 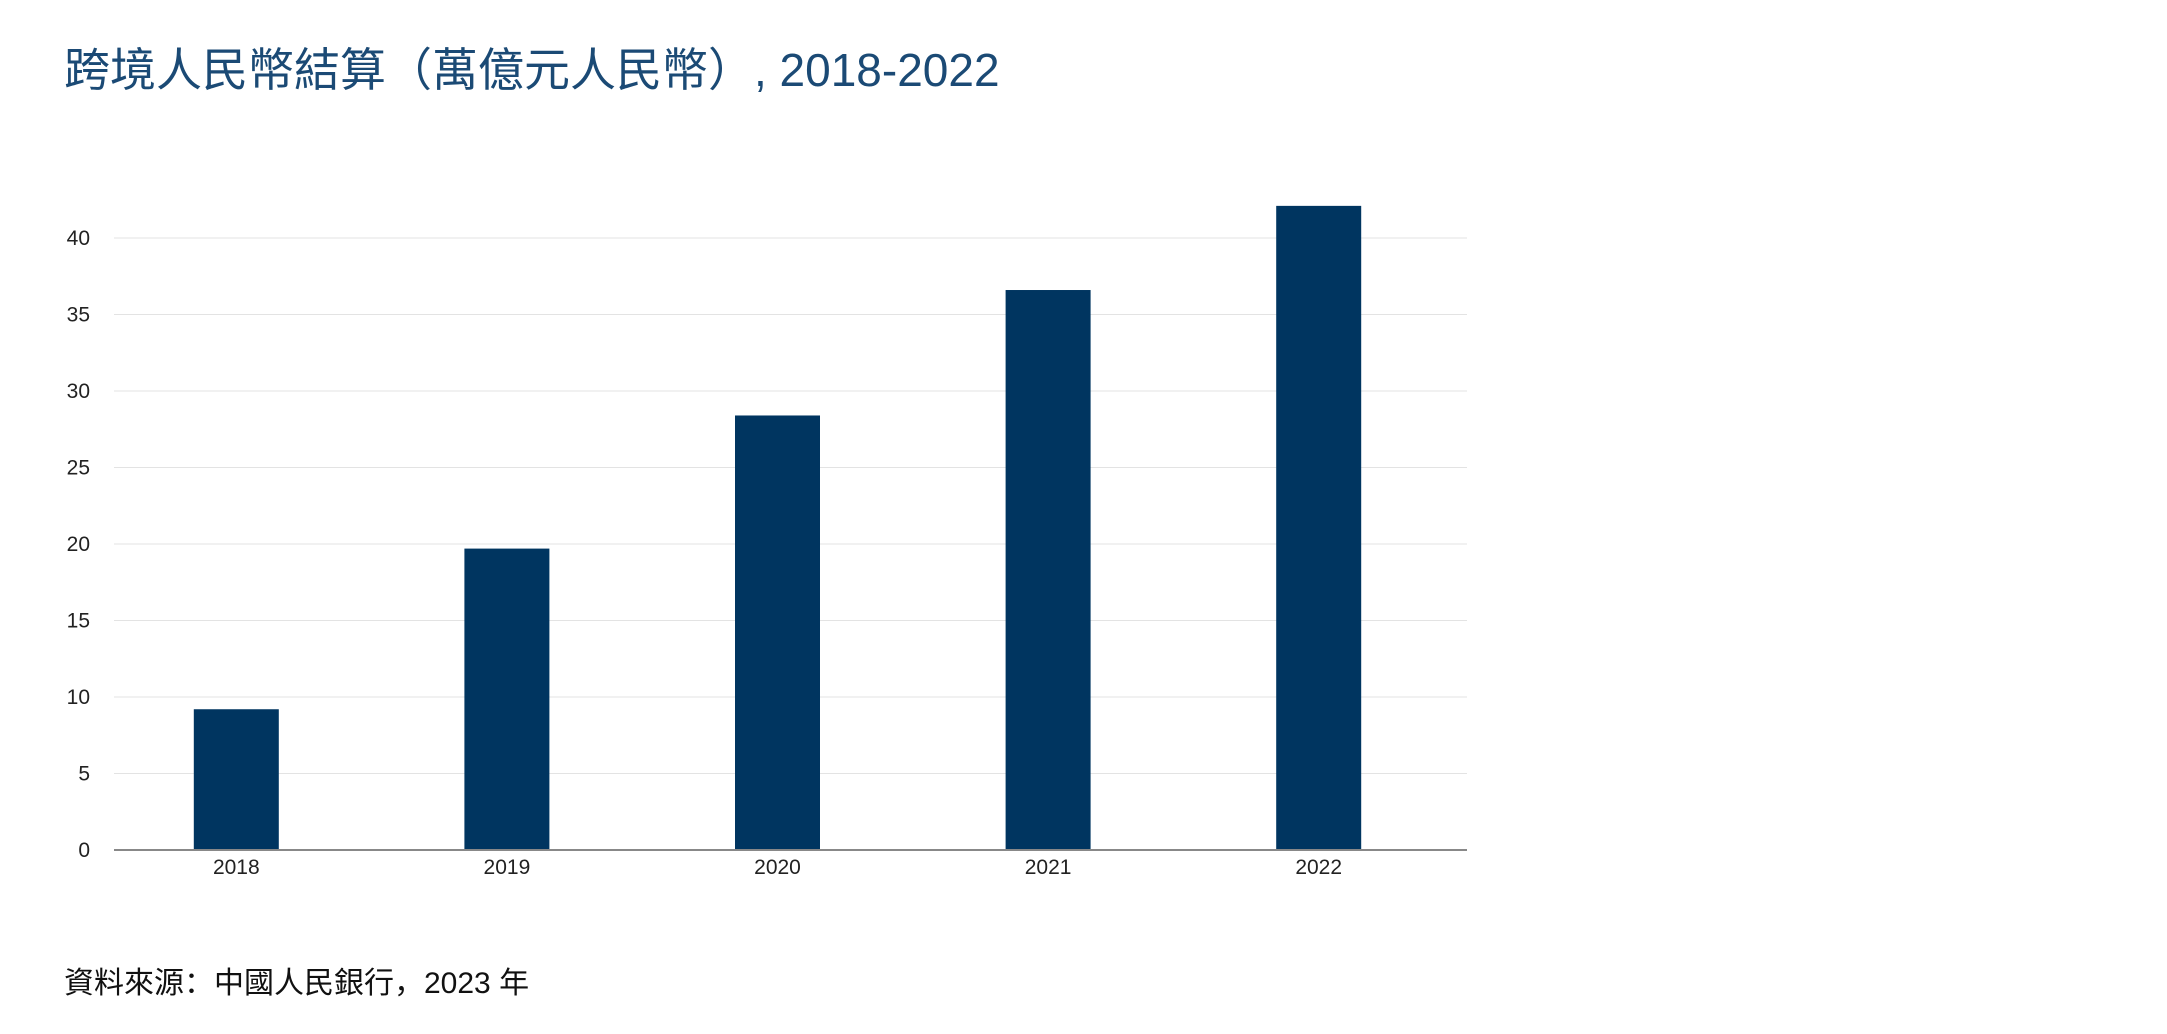 I want to click on y-tick-label: 15, so click(x=78, y=621).